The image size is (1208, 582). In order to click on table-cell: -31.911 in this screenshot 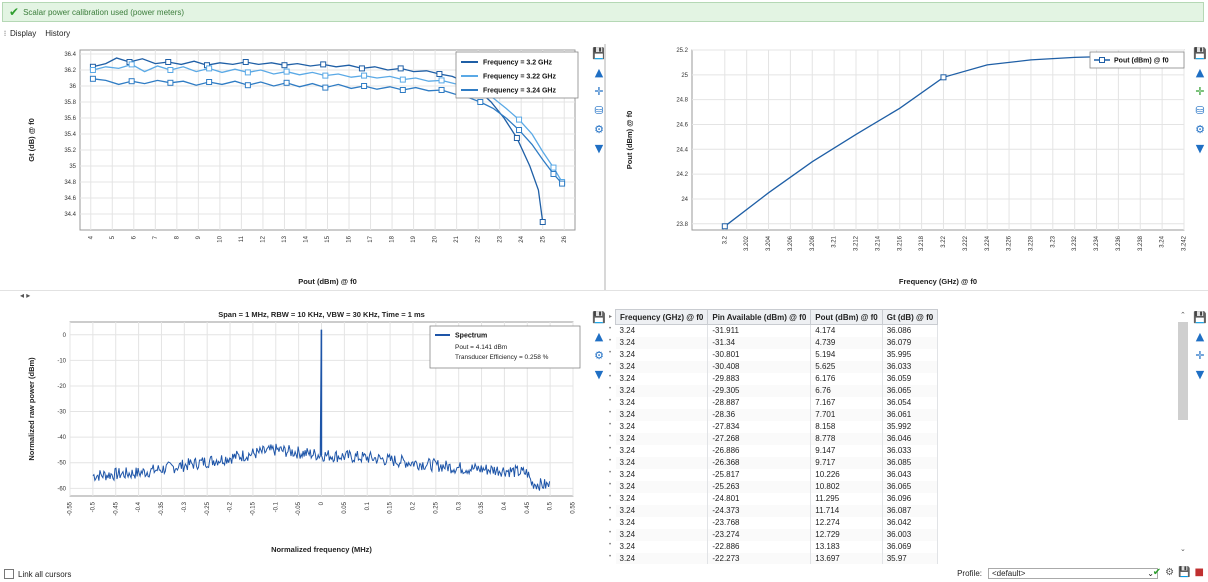, I will do `click(759, 330)`.